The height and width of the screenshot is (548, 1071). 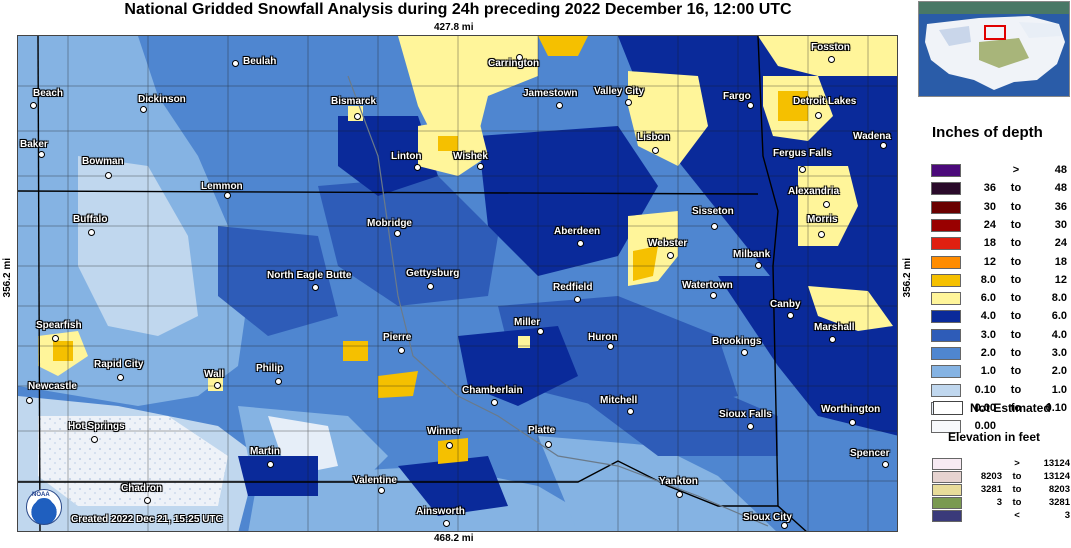 What do you see at coordinates (480, 166) in the screenshot?
I see `city-marker-wishek` at bounding box center [480, 166].